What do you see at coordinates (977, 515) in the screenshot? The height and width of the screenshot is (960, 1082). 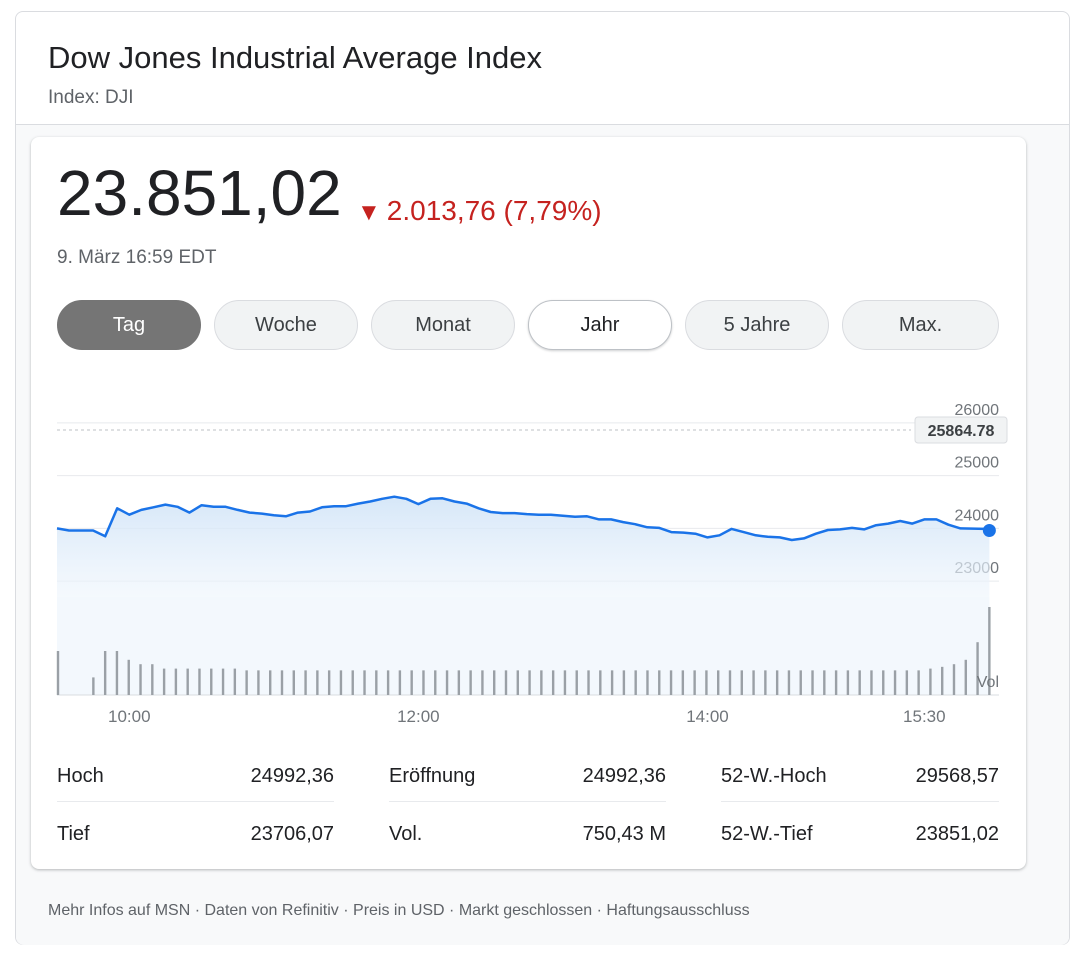 I see `y-tick-label: 24000` at bounding box center [977, 515].